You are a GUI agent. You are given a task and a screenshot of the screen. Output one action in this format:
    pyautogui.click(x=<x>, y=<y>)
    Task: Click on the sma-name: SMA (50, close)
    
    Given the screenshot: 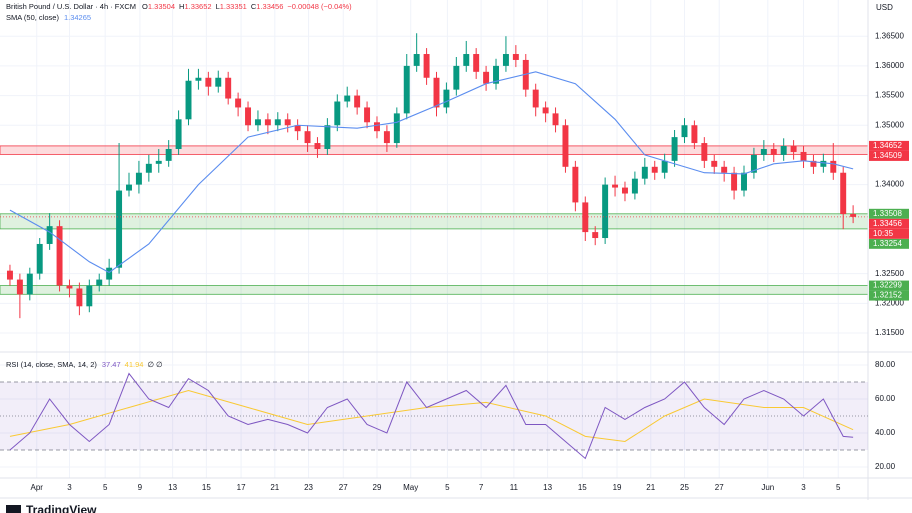 What is the action you would take?
    pyautogui.click(x=32, y=17)
    